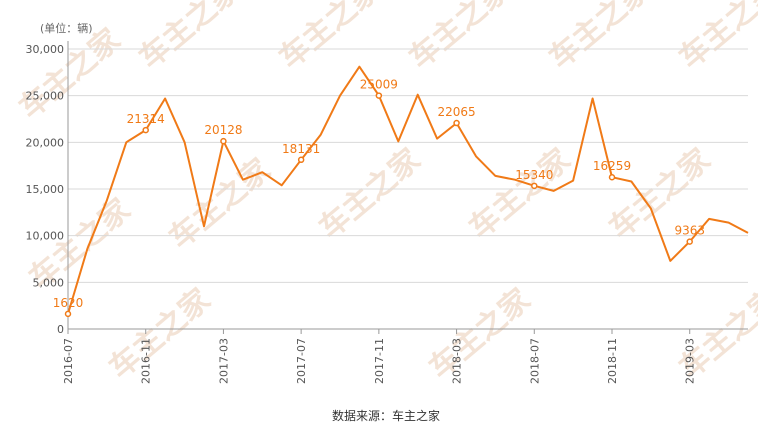  I want to click on y-tick-label: 20,000, so click(45, 142).